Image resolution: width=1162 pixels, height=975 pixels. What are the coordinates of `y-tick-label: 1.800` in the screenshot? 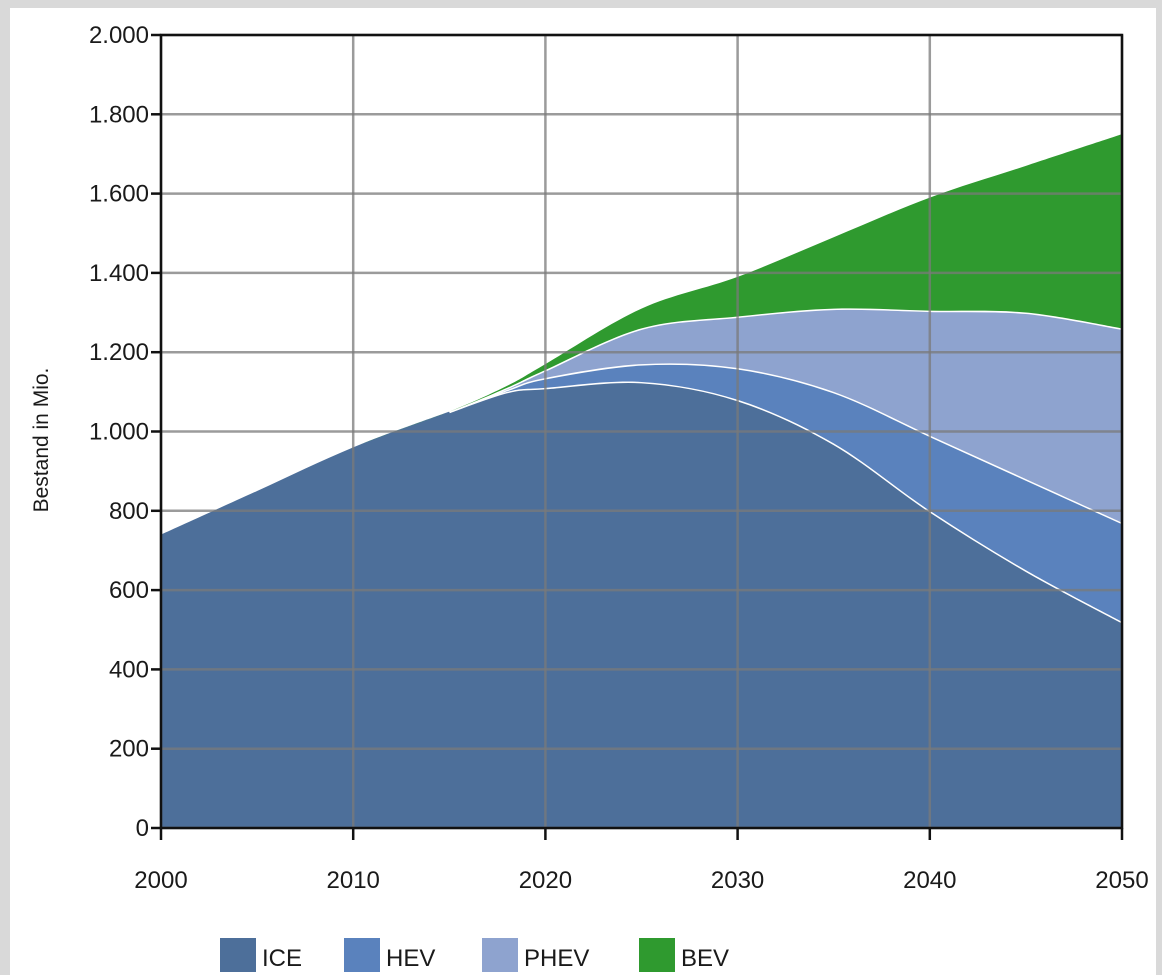 It's located at (119, 114).